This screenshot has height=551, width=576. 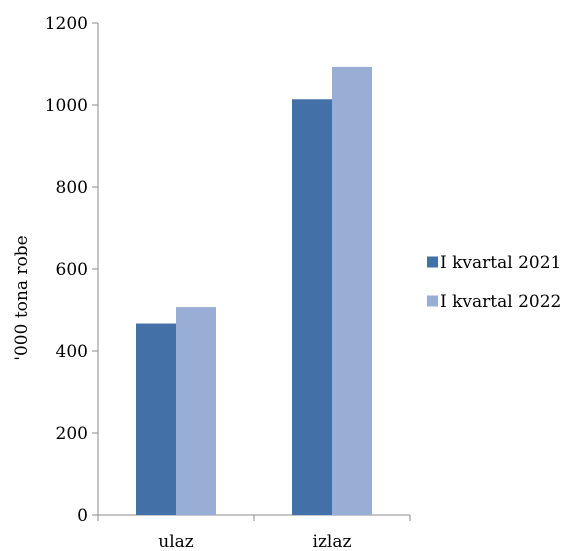 I want to click on x-tick-label: izlaz, so click(x=332, y=541).